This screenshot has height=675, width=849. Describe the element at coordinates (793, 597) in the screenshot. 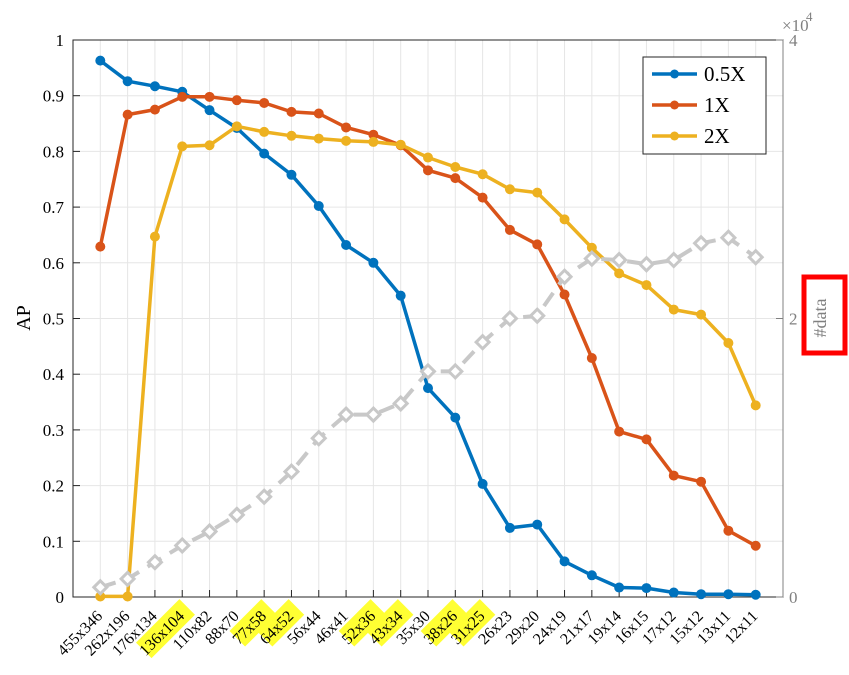

I see `y2-tick-label: 0` at that location.